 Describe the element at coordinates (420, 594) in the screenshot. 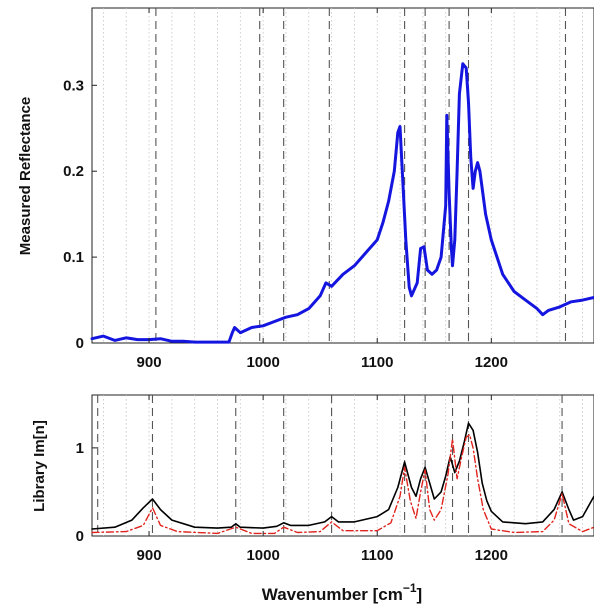

I see `x-axis-title-bracket: ]` at that location.